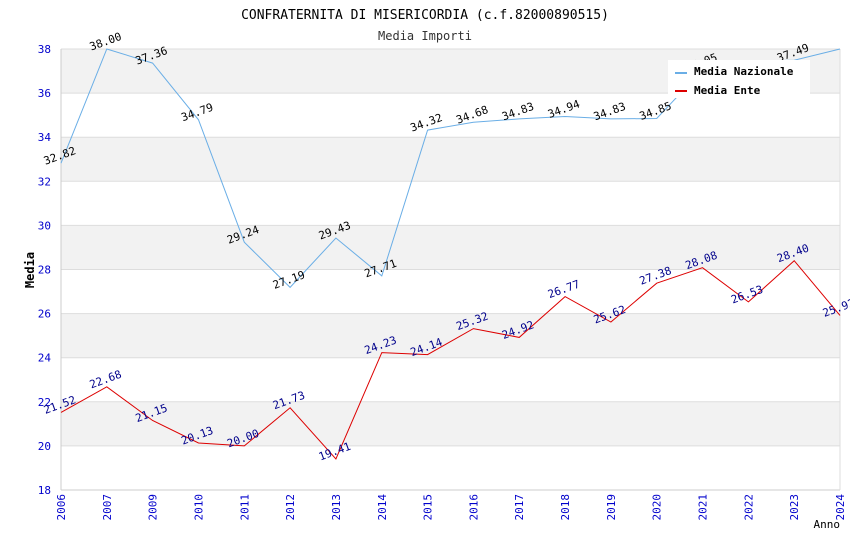 This screenshot has width=850, height=550. Describe the element at coordinates (44, 402) in the screenshot. I see `y-tick-label: 22` at that location.